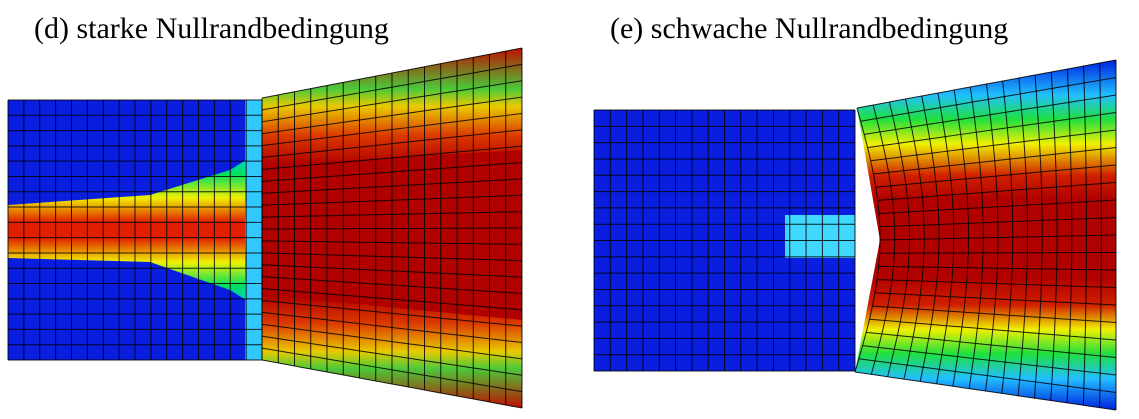 The image size is (1139, 419). Describe the element at coordinates (253, 230) in the screenshot. I see `field-edge` at that location.